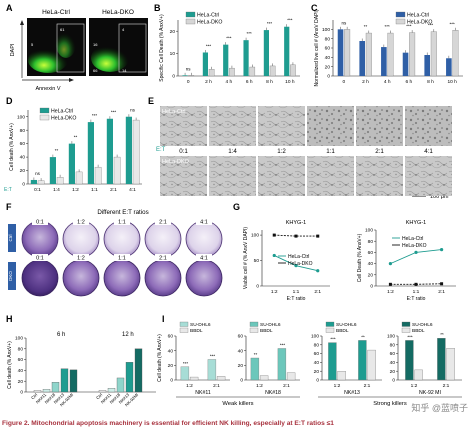 Image resolution: width=474 pixels, height=432 pixels. Describe the element at coordinates (124, 70) in the screenshot. I see `flow-gate-dko-q4: 14` at that location.